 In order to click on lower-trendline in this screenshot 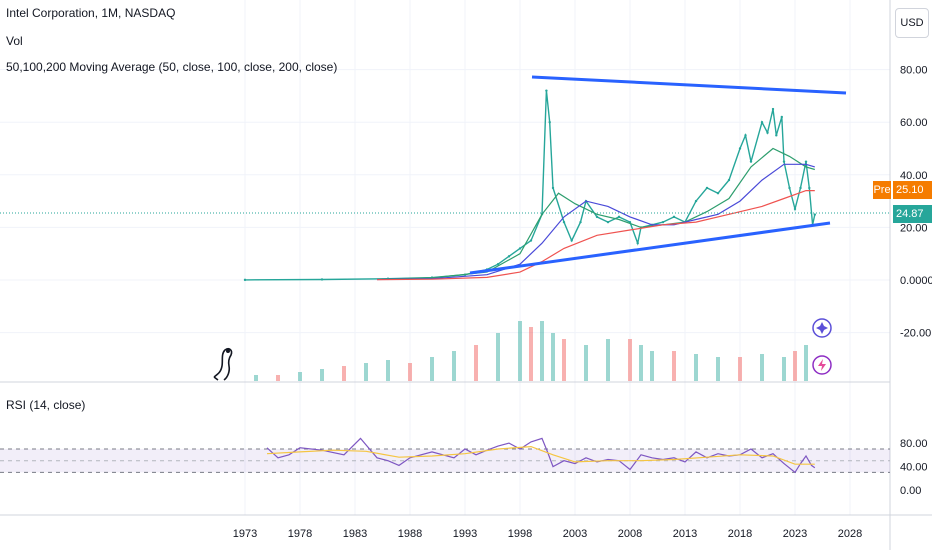, I will do `click(650, 248)`.